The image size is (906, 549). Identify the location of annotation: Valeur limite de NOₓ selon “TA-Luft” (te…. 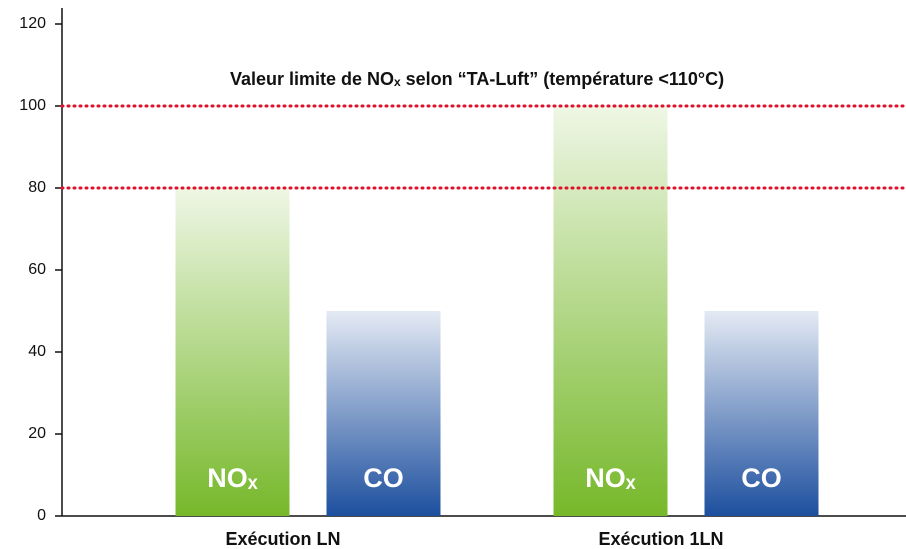
(477, 79).